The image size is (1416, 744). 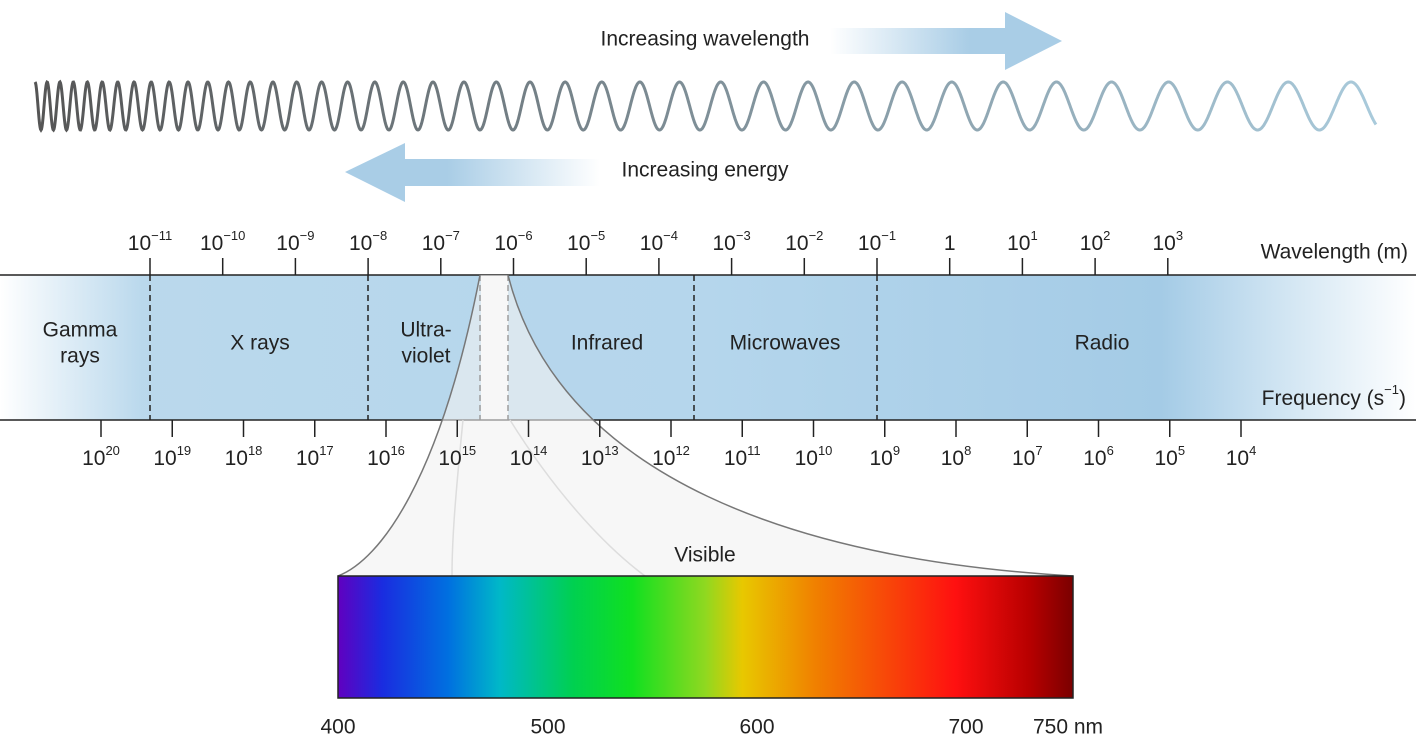 What do you see at coordinates (441, 241) in the screenshot?
I see `tick-label: 10⁻⁷` at bounding box center [441, 241].